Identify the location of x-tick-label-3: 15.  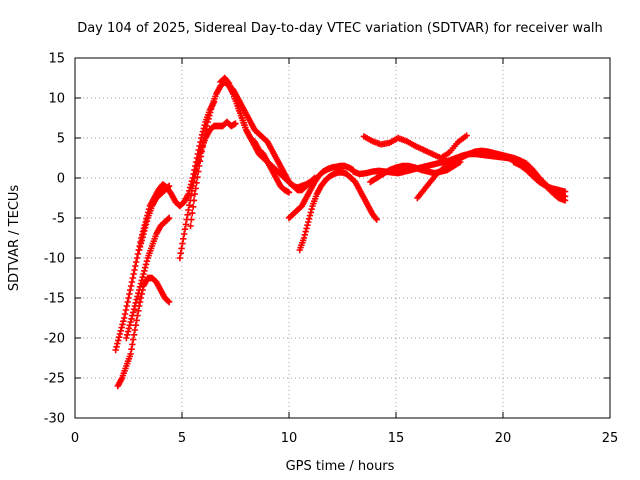
(396, 438).